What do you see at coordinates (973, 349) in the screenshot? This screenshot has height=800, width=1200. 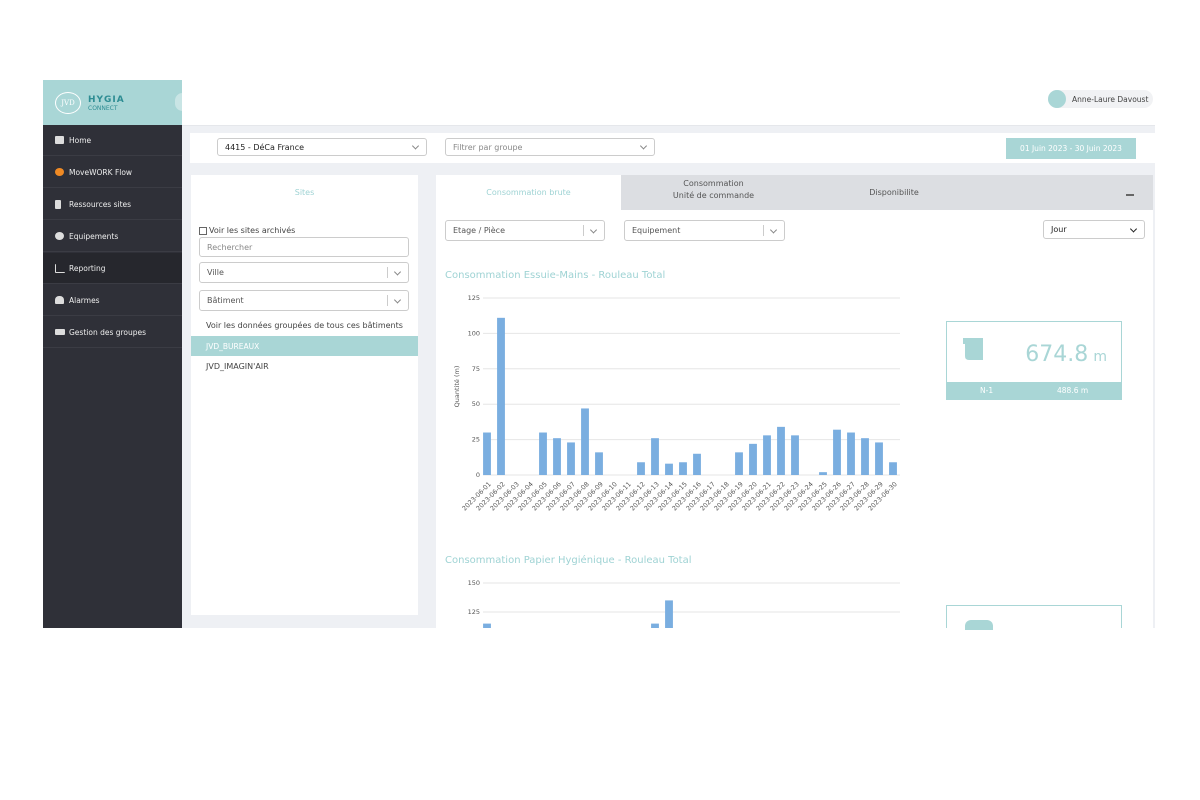 I see `kpi-icon` at bounding box center [973, 349].